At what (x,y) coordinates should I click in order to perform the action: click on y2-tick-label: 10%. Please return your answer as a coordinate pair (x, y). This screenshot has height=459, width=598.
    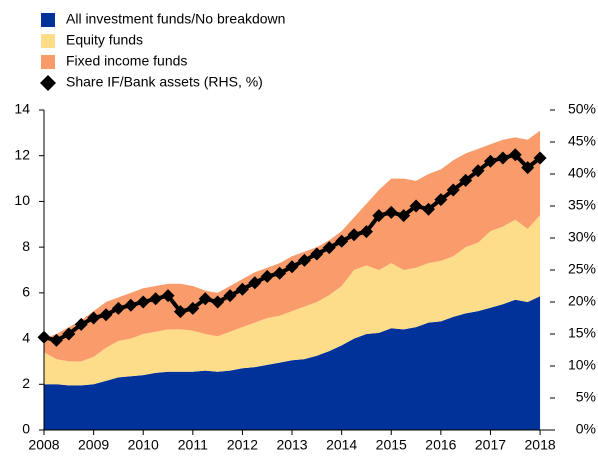
    Looking at the image, I should click on (582, 365).